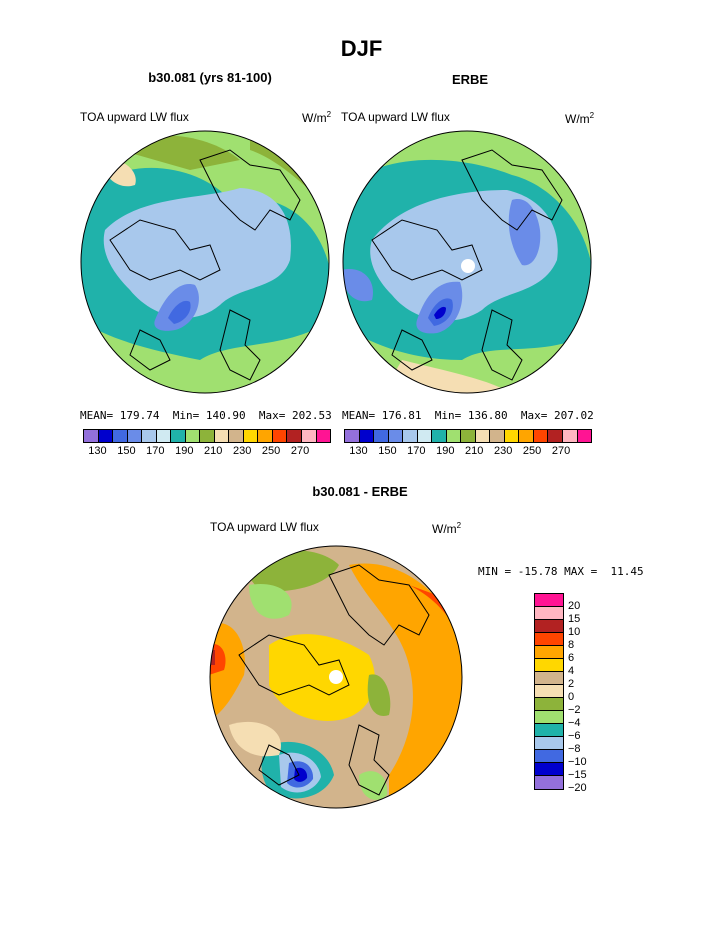 The height and width of the screenshot is (935, 723). Describe the element at coordinates (317, 117) in the screenshot. I see `panel-1-units: W/m2` at that location.